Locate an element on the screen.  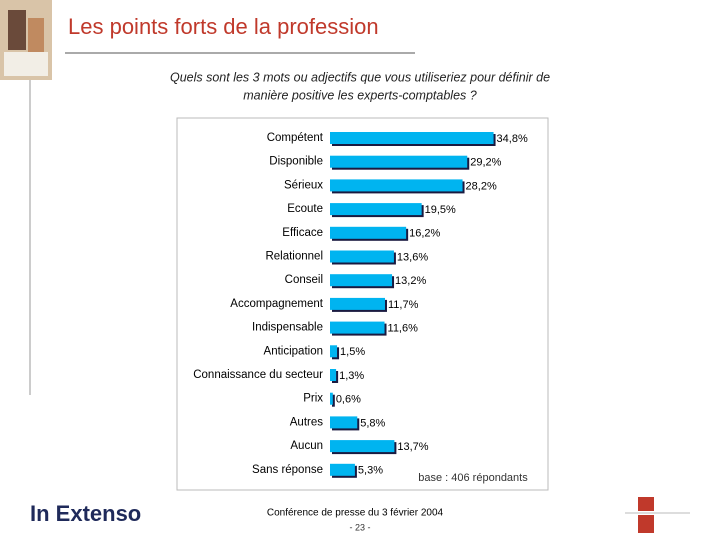
value-label: 1,5% is located at coordinates (352, 352).